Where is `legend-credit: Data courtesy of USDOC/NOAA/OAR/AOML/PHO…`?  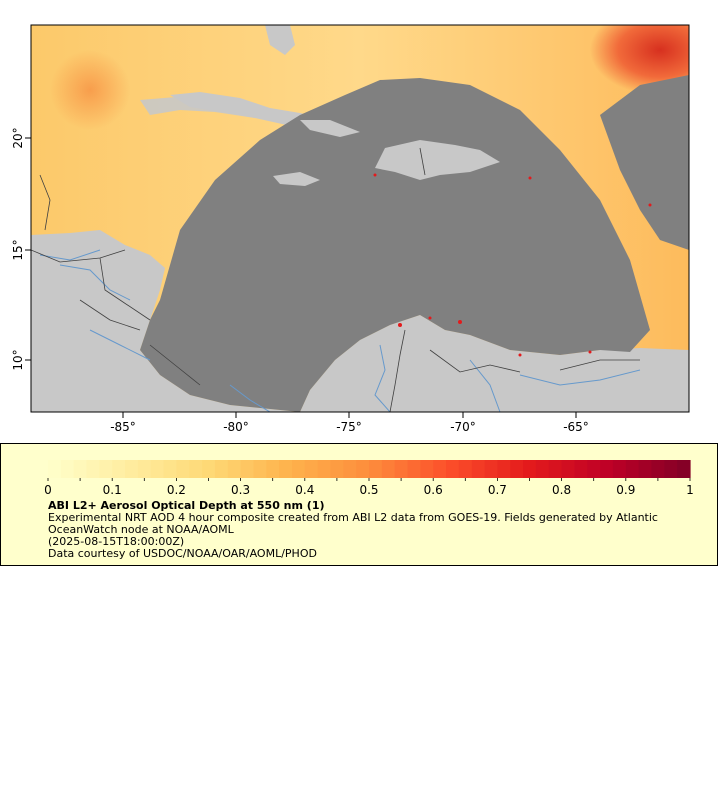
legend-credit: Data courtesy of USDOC/NOAA/OAR/AOML/PHO… is located at coordinates (182, 553).